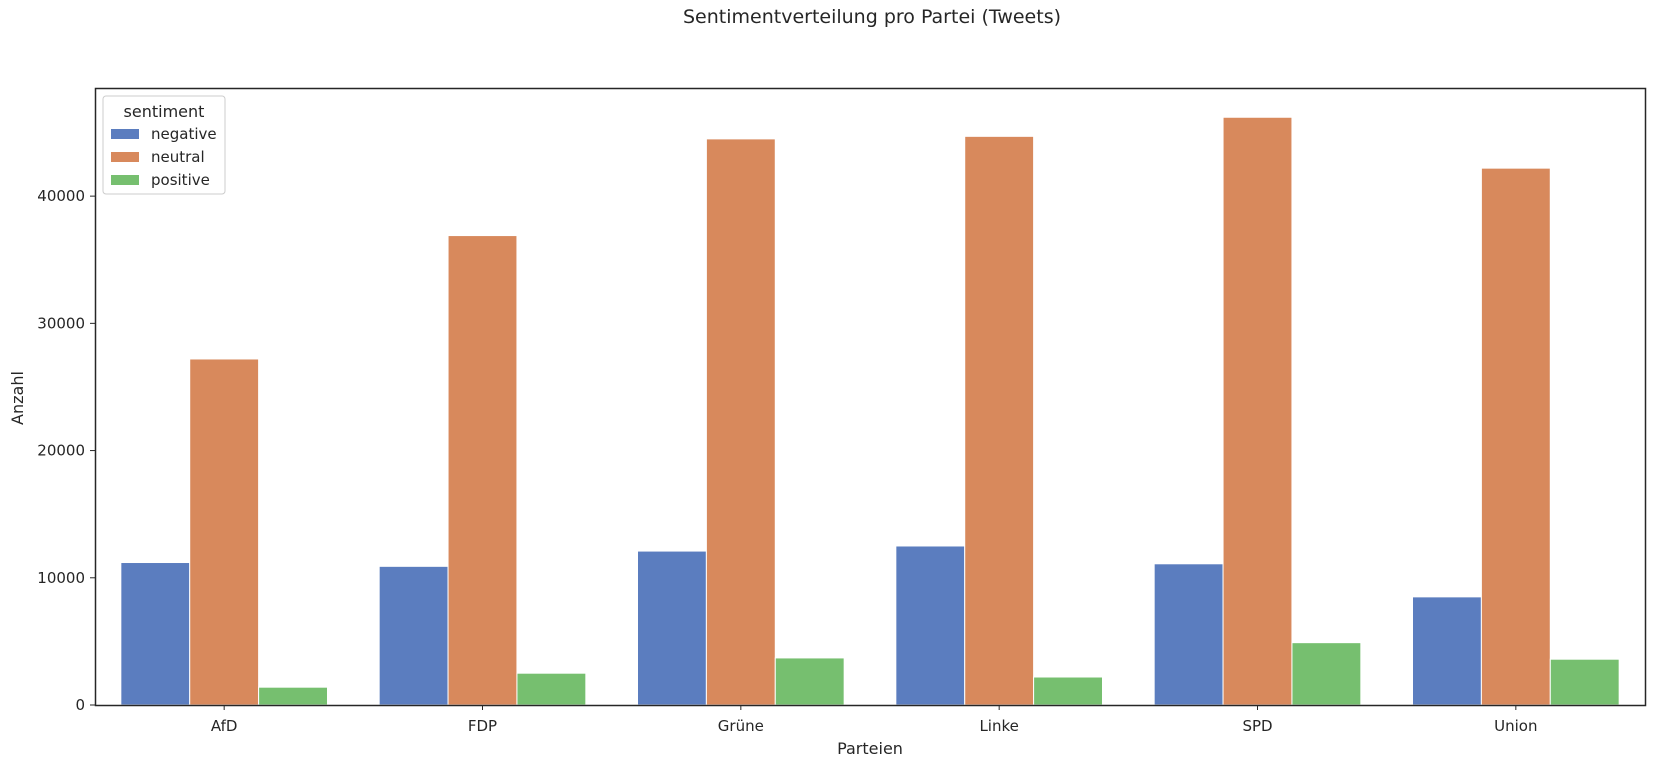 The height and width of the screenshot is (767, 1655). Describe the element at coordinates (870, 748) in the screenshot. I see `x-axis-label: Parteien` at that location.